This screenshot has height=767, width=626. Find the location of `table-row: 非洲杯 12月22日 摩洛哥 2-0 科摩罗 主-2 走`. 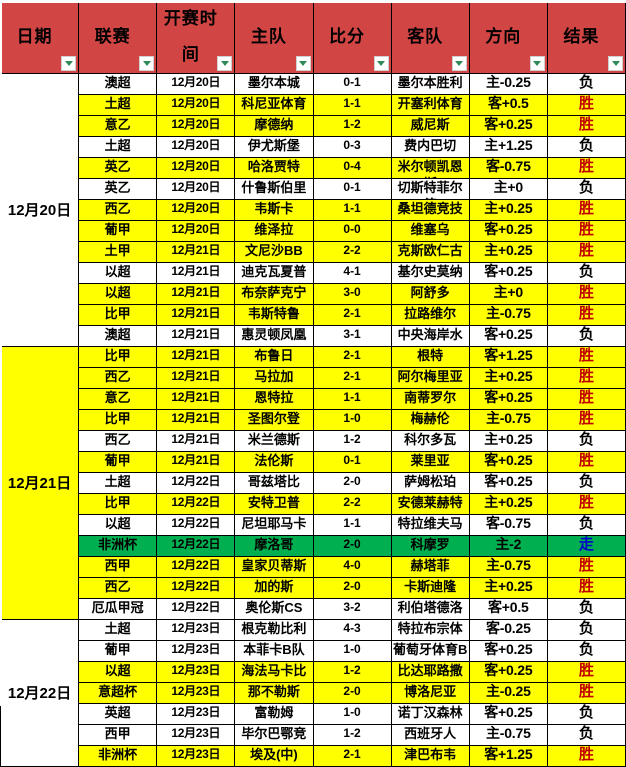

table-row: 非洲杯 12月22日 摩洛哥 2-0 科摩罗 主-2 走 is located at coordinates (313, 546).